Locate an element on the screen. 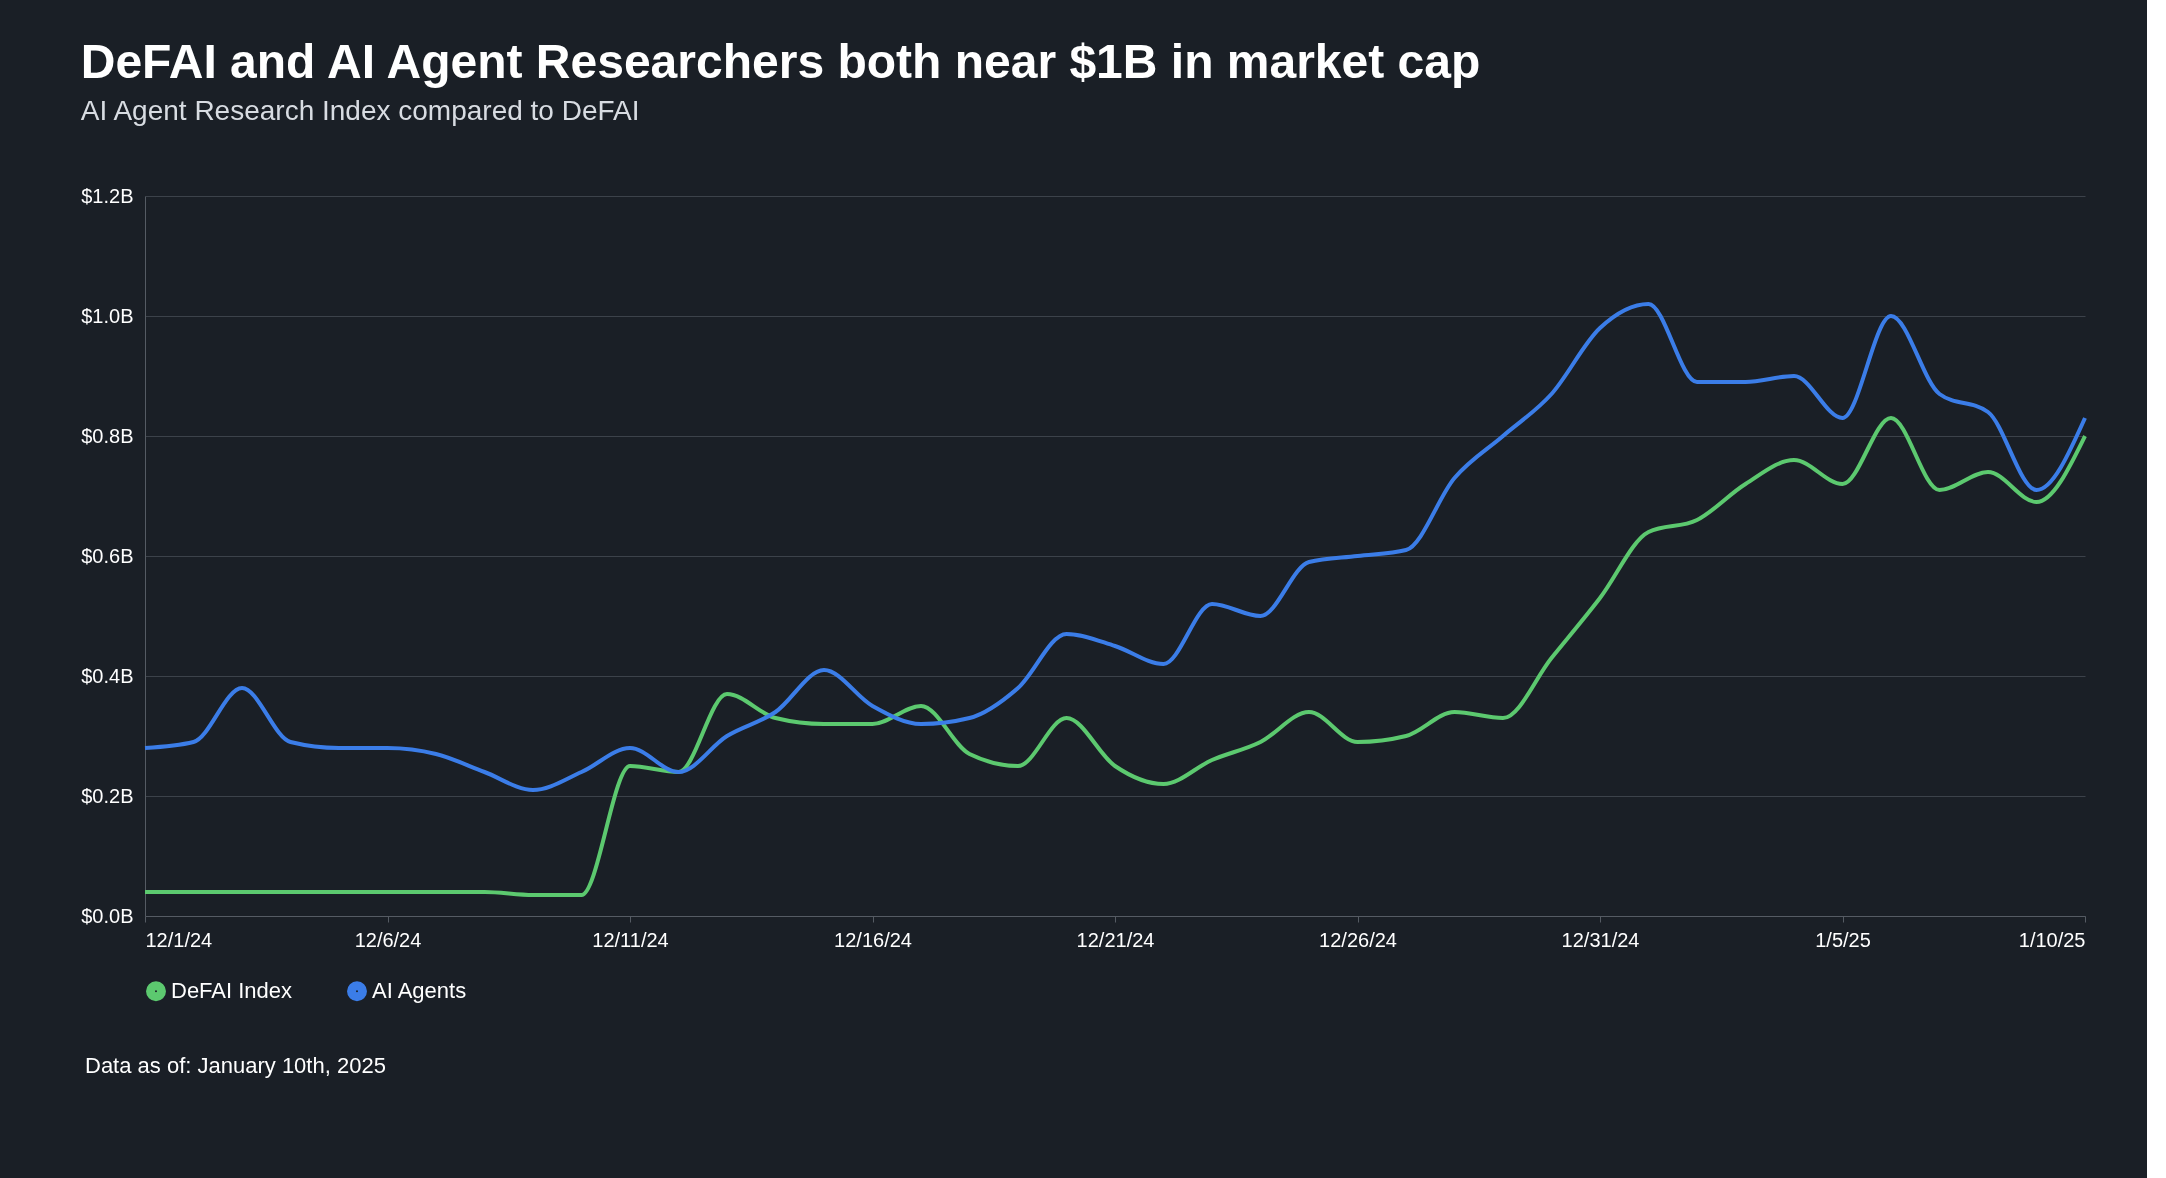 This screenshot has width=2166, height=1178. x-tick-label: 12/1/24 is located at coordinates (179, 939).